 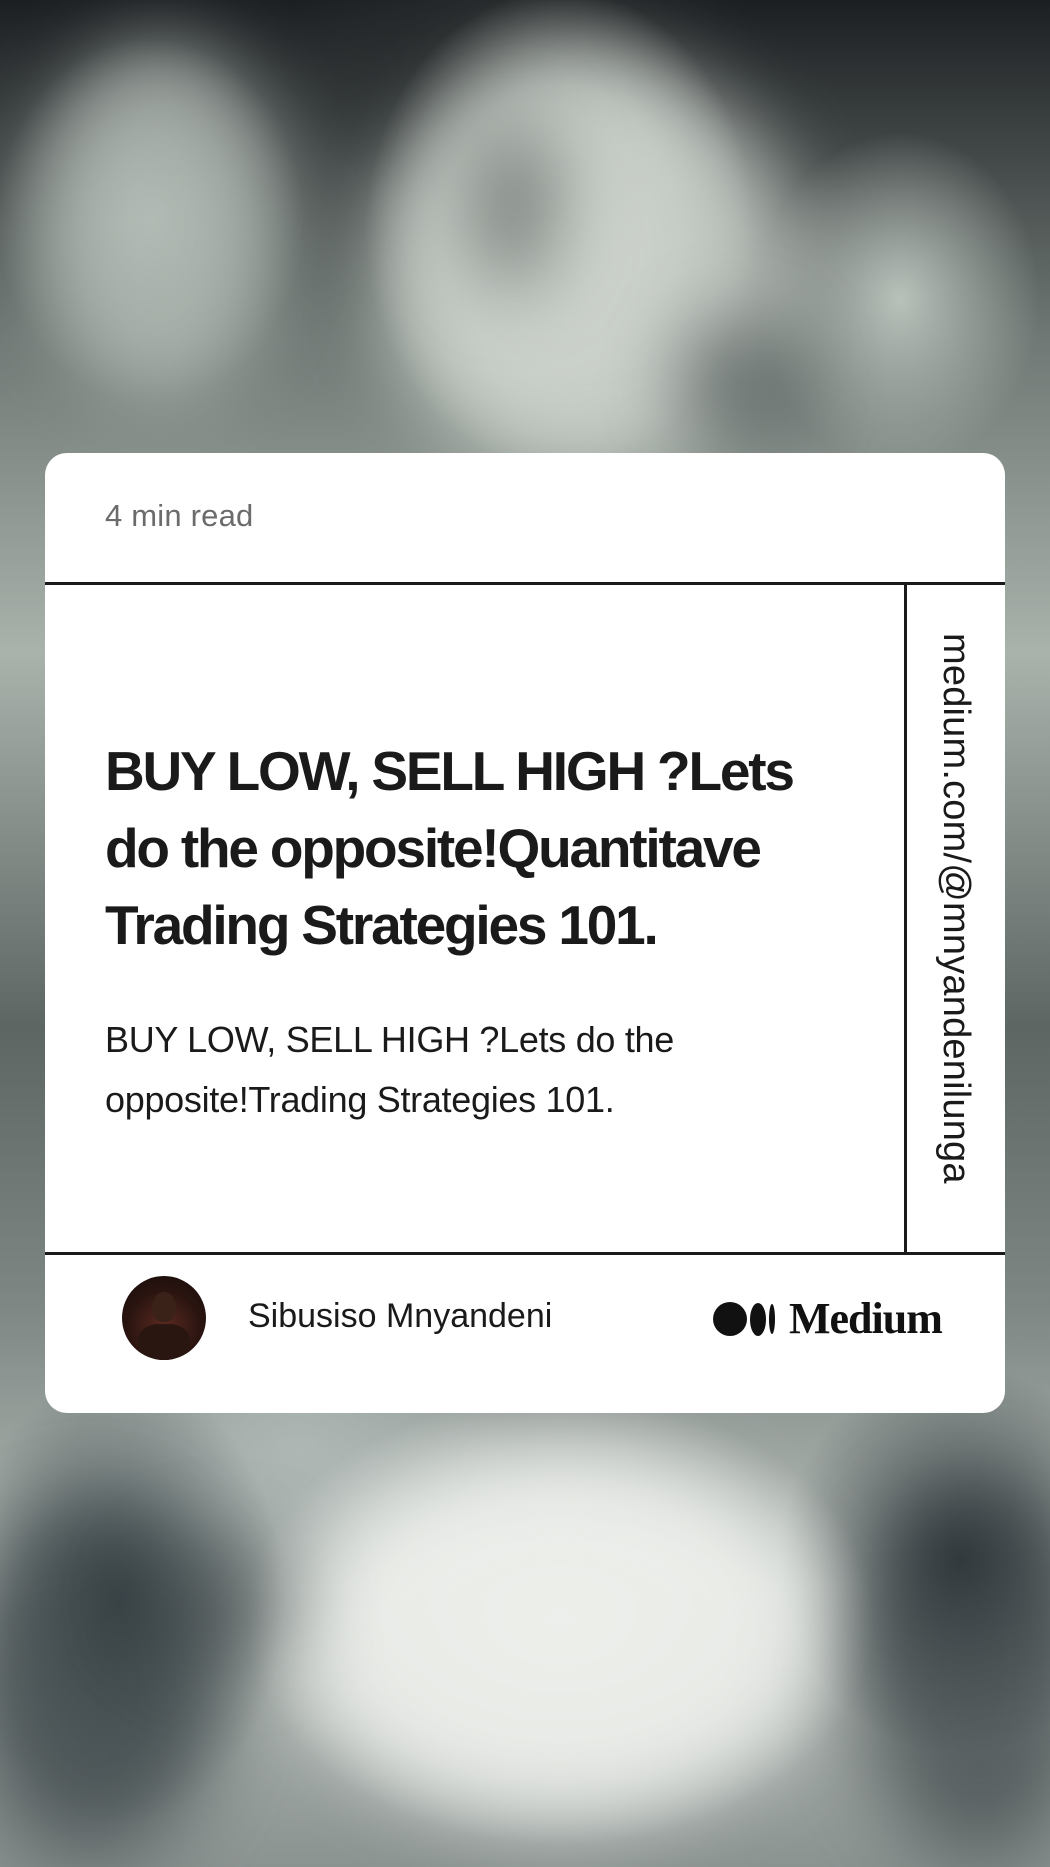 I want to click on read-time-label: 4 min read, so click(x=179, y=515).